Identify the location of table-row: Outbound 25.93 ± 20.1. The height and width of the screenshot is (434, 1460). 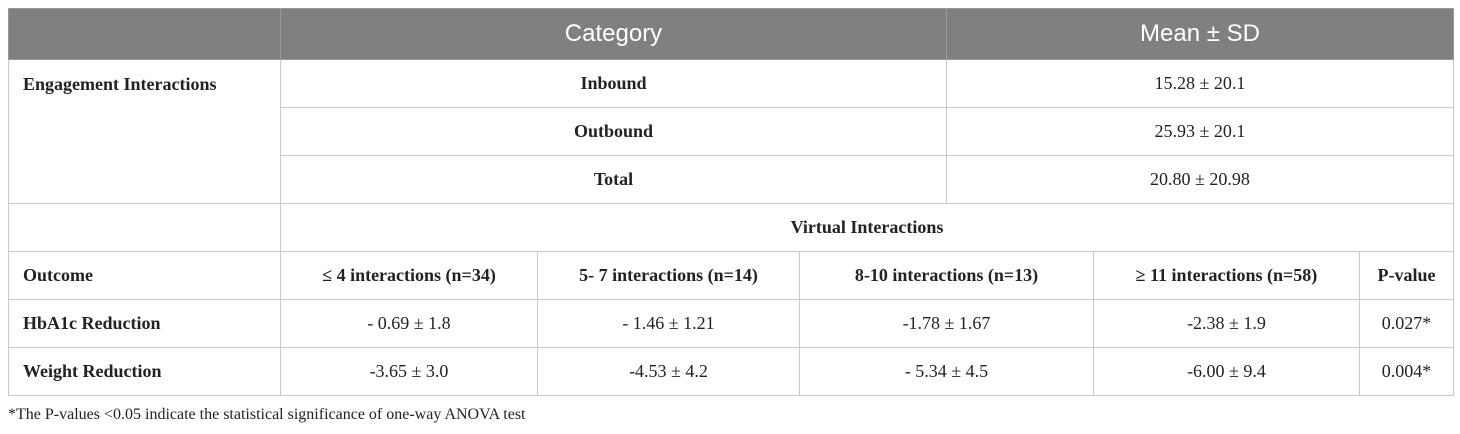
(731, 131).